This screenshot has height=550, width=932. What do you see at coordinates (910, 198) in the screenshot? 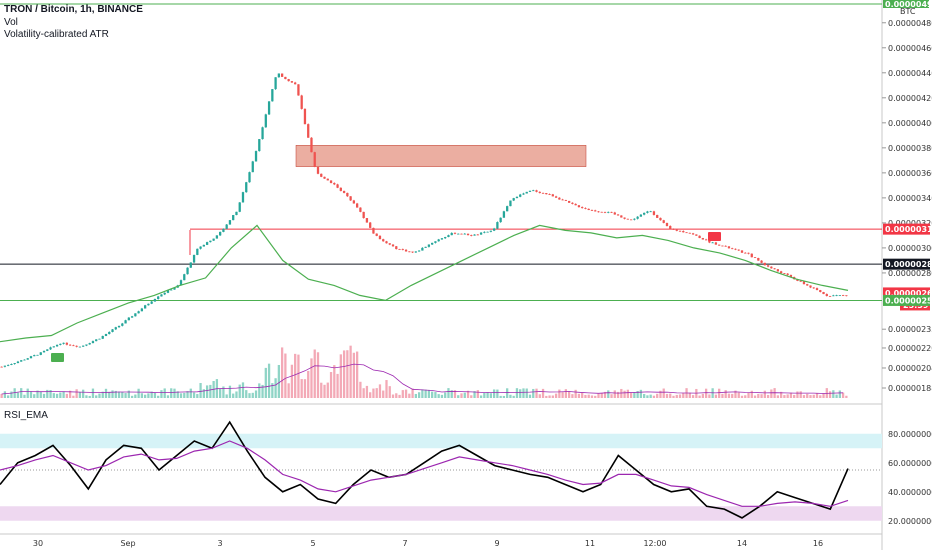
I see `price-tick-label: 0.00000340` at bounding box center [910, 198].